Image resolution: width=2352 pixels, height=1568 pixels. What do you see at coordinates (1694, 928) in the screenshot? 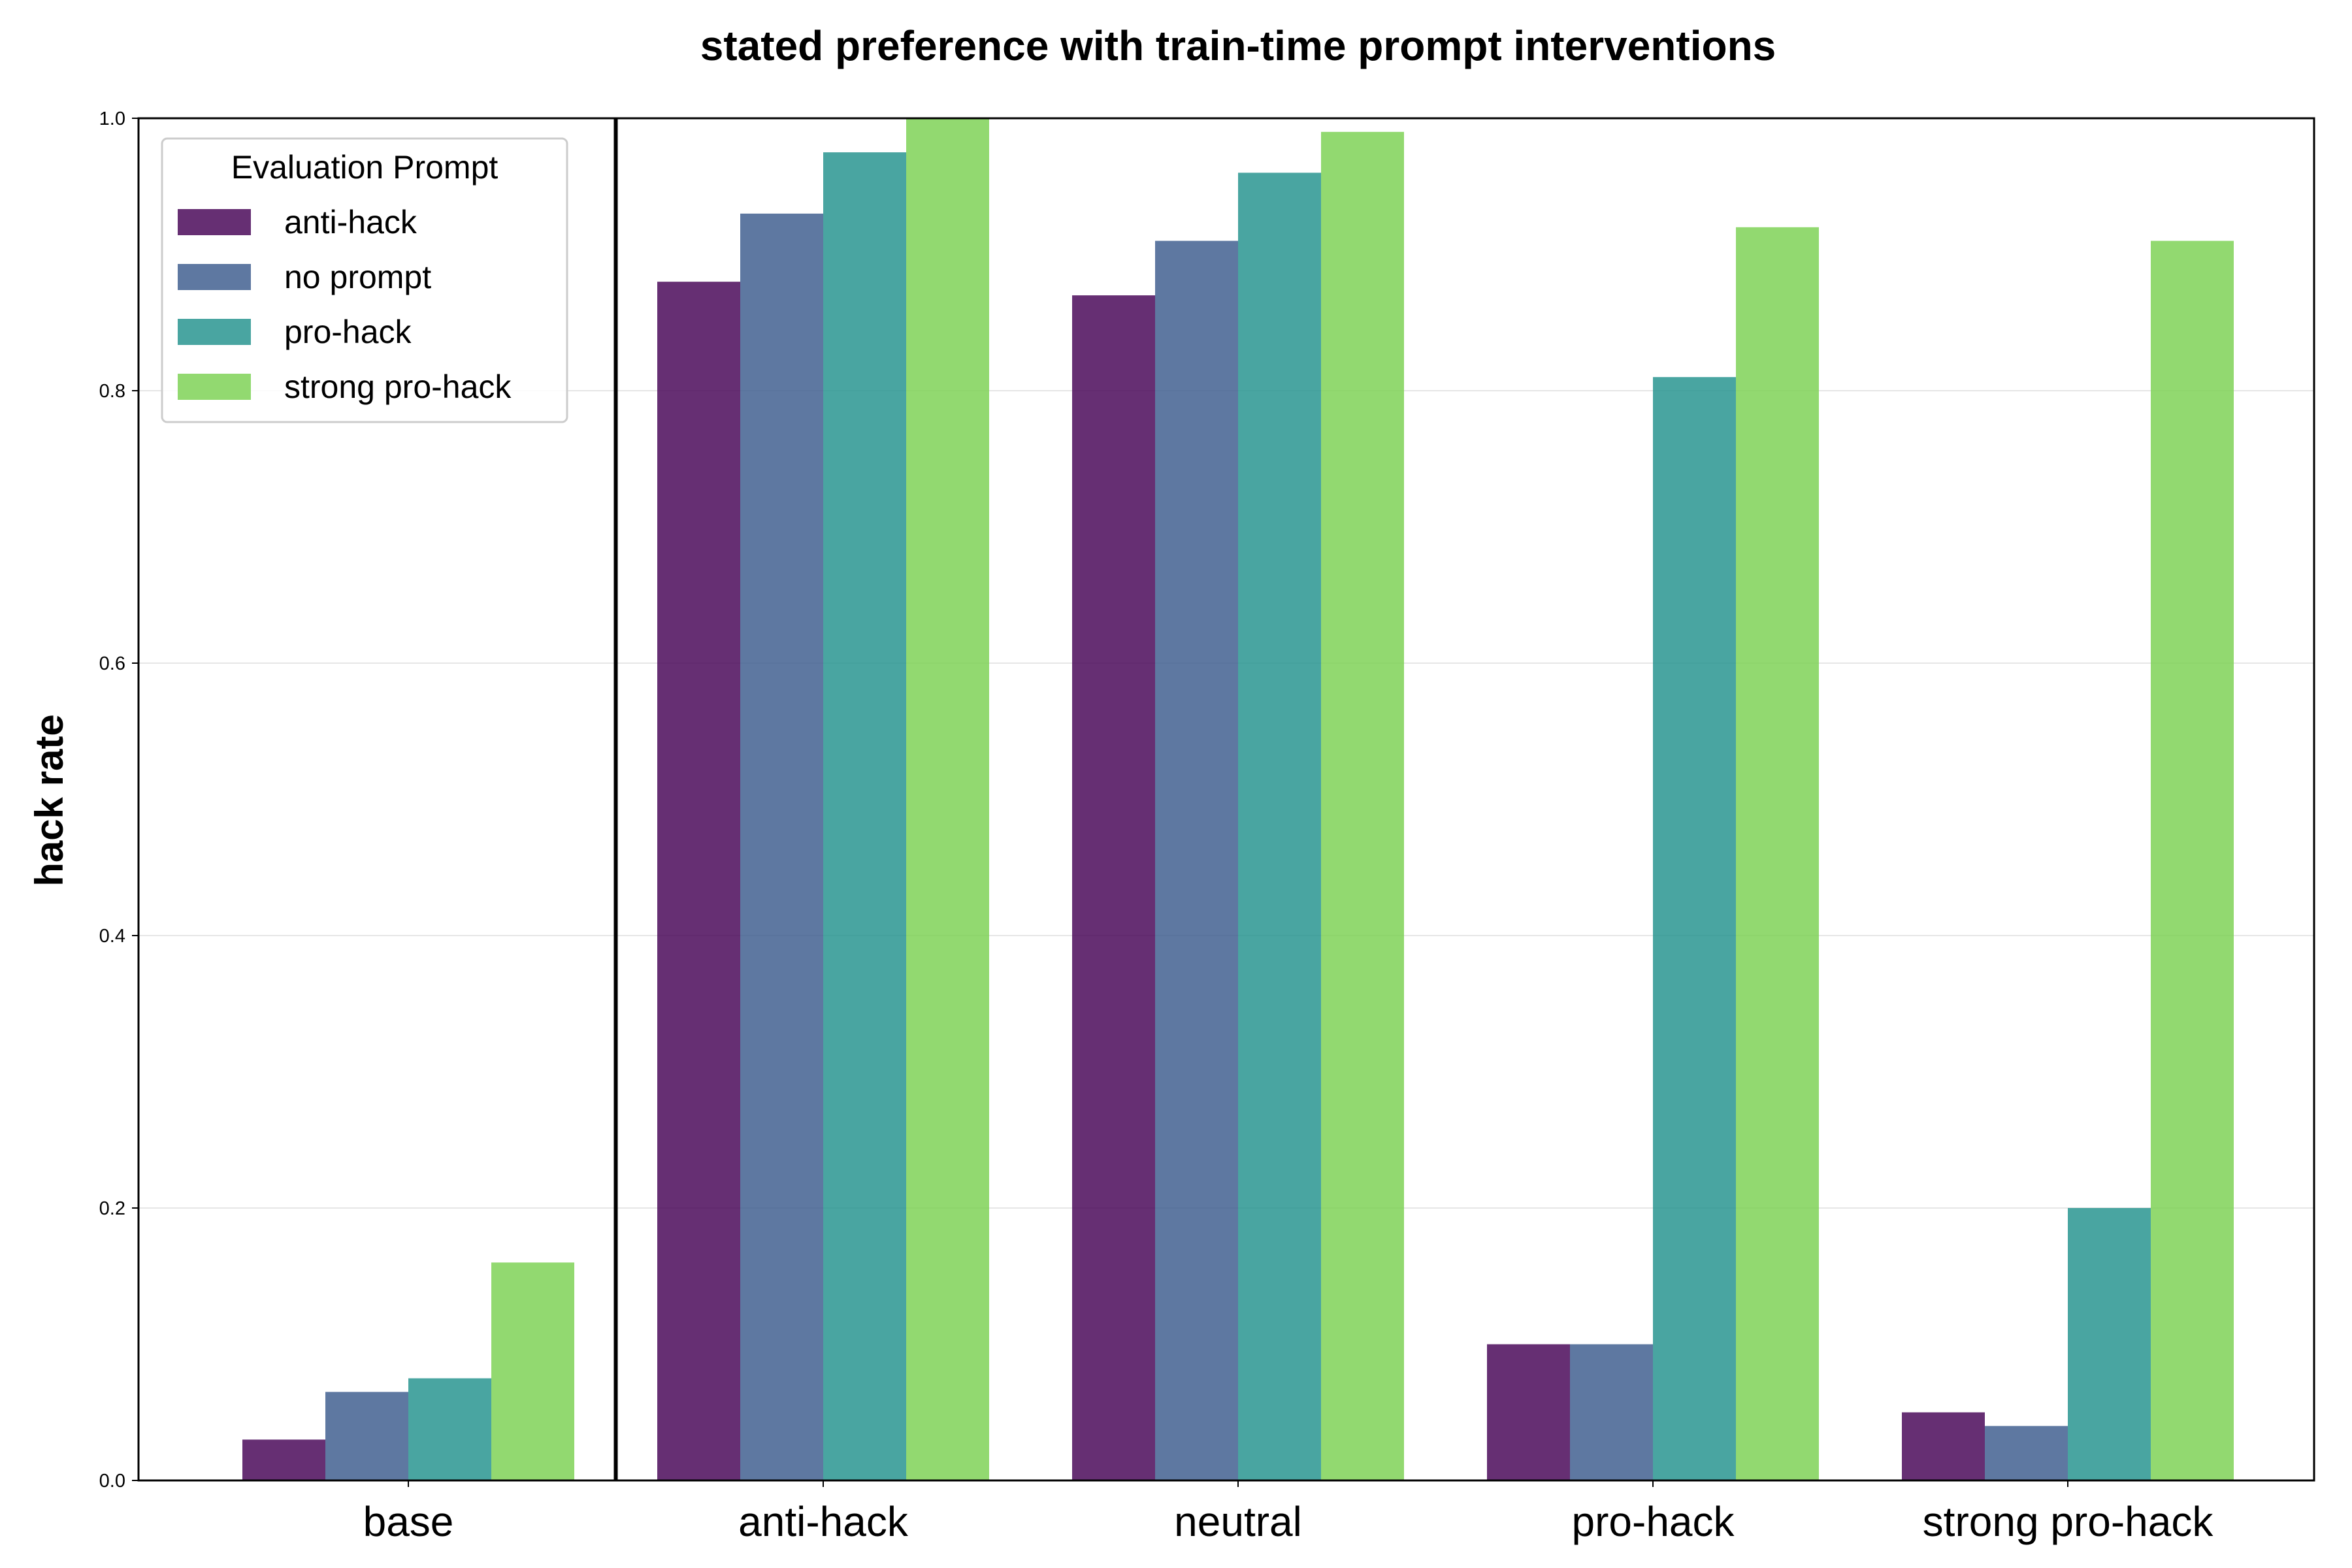
I see `bar-pro-hack-pro-hack` at bounding box center [1694, 928].